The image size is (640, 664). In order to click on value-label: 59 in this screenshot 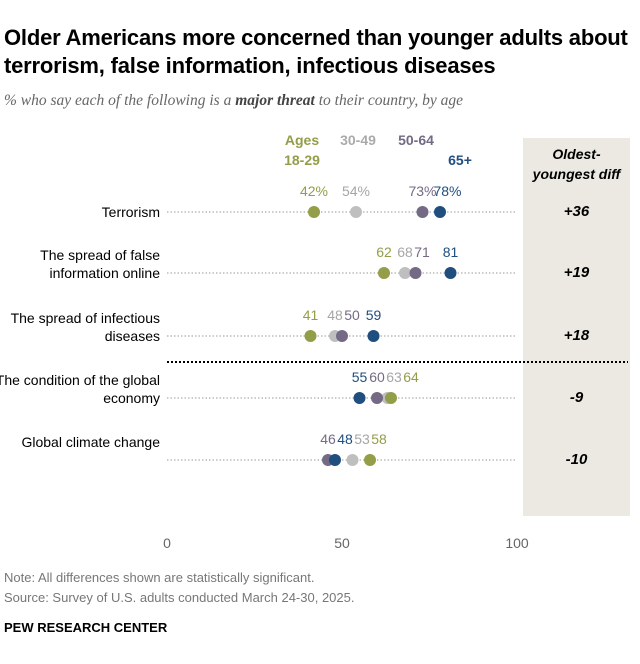, I will do `click(374, 315)`.